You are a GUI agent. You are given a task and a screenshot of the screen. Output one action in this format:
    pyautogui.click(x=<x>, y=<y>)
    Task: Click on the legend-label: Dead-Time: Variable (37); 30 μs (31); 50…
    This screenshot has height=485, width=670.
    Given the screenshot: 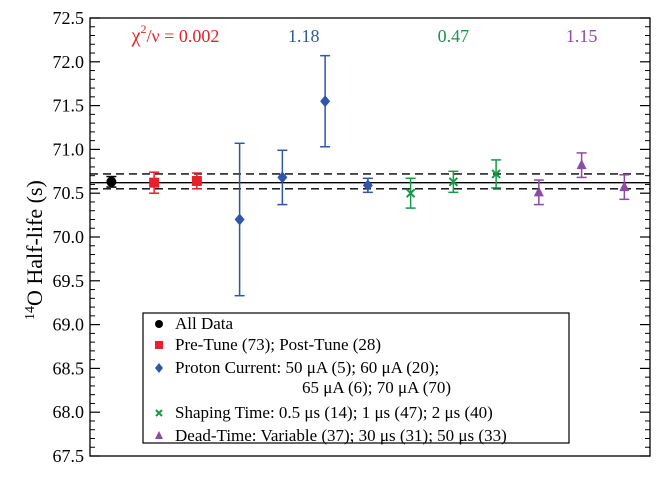 What is the action you would take?
    pyautogui.click(x=341, y=435)
    